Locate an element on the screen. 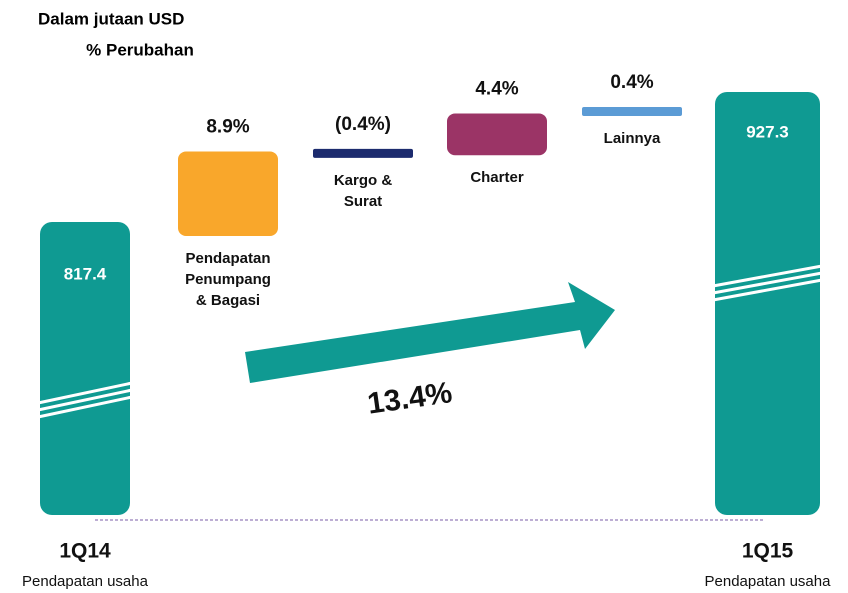 The image size is (848, 593). growth-arrow is located at coordinates (430, 332).